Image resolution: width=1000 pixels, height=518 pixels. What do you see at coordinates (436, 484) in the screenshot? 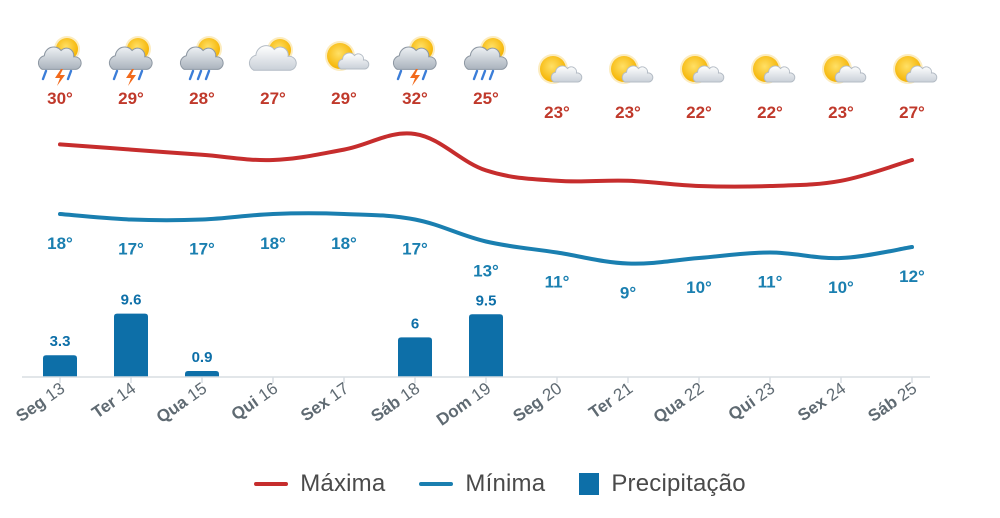
I see `legend-swatch-min` at bounding box center [436, 484].